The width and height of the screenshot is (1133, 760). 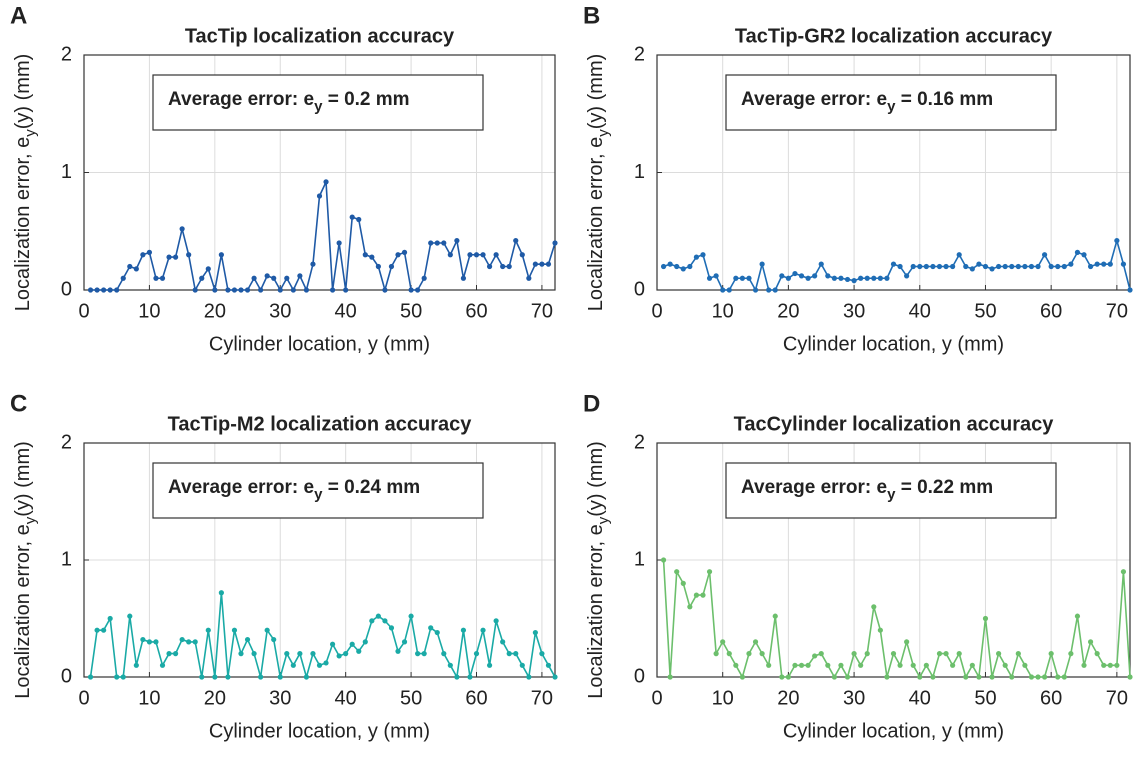 I want to click on axes-box, so click(x=893, y=560).